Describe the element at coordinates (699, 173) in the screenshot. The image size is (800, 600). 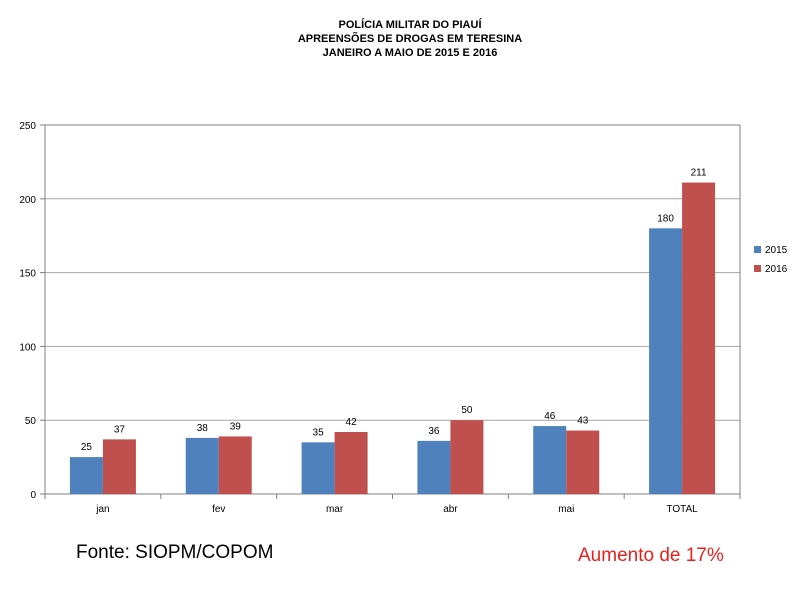
I see `data-label: 211` at that location.